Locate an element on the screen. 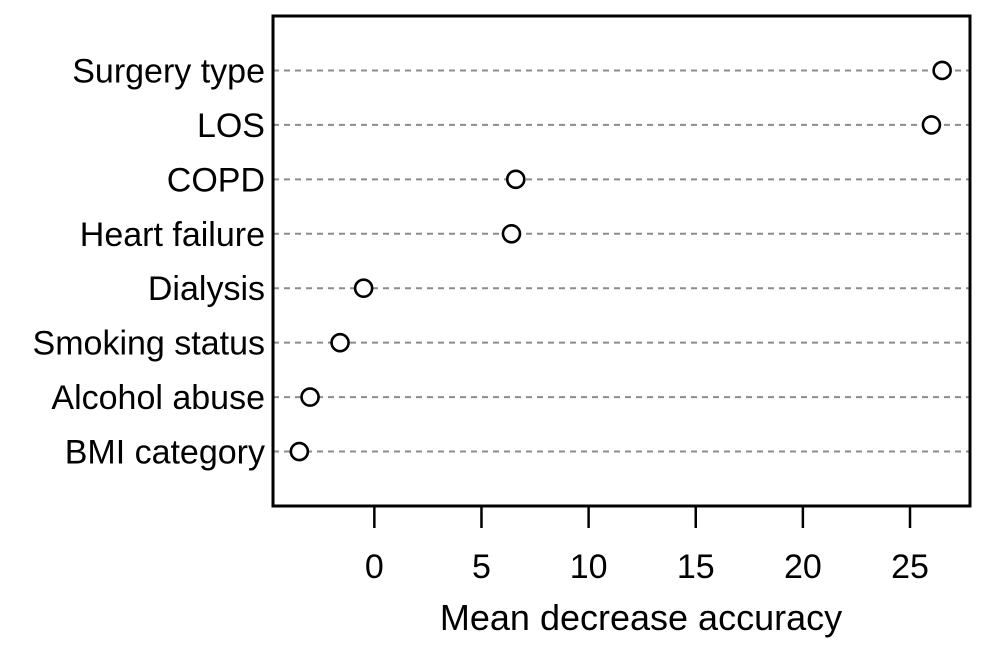  x-axis-title: Mean decrease accuracy is located at coordinates (641, 617).